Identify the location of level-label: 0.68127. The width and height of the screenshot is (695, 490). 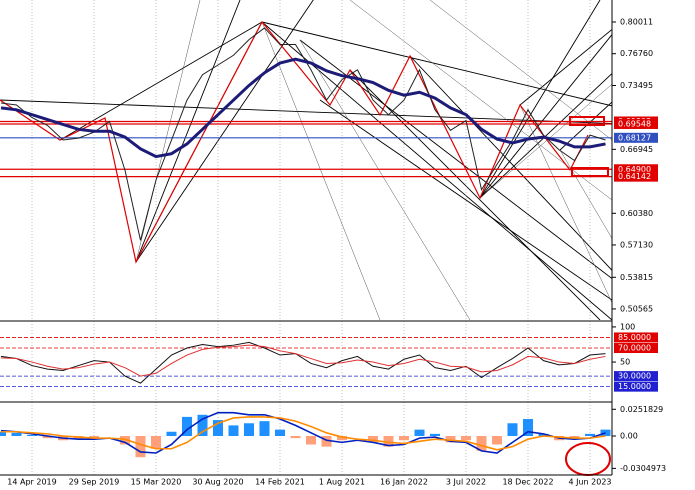
(634, 137).